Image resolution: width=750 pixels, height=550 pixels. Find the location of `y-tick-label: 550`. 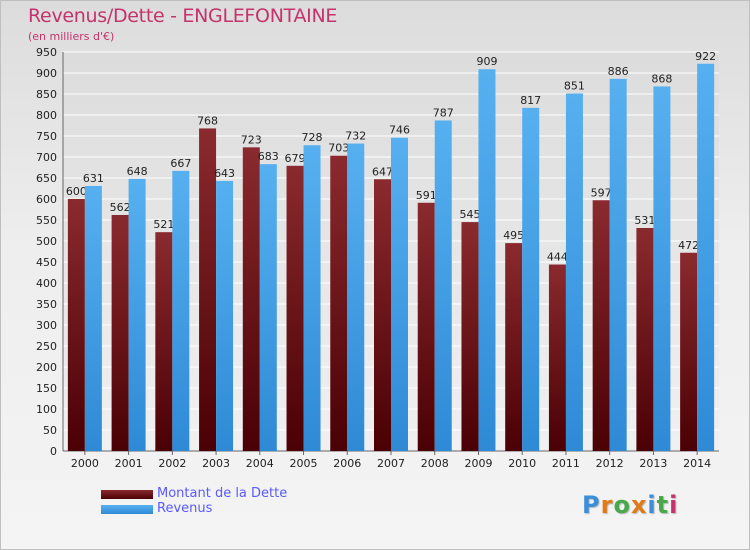

y-tick-label: 550 is located at coordinates (46, 220).